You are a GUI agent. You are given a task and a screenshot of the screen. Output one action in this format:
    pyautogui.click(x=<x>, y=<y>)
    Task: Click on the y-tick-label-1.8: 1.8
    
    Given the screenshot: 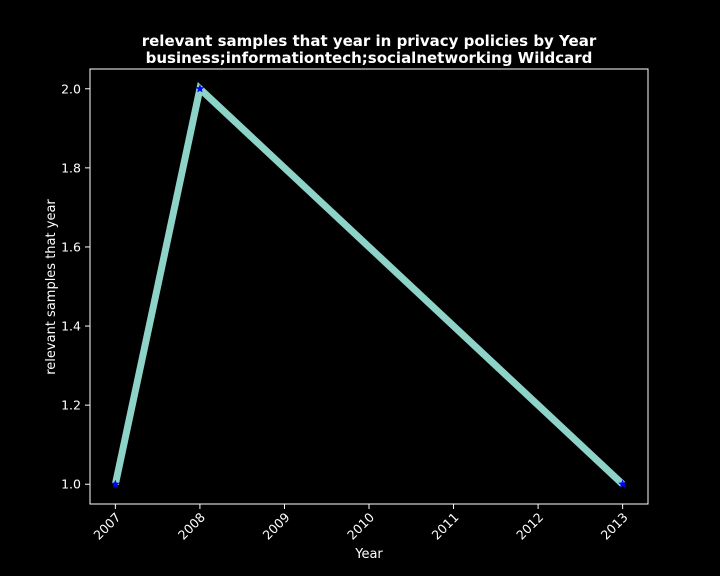 What is the action you would take?
    pyautogui.click(x=71, y=167)
    